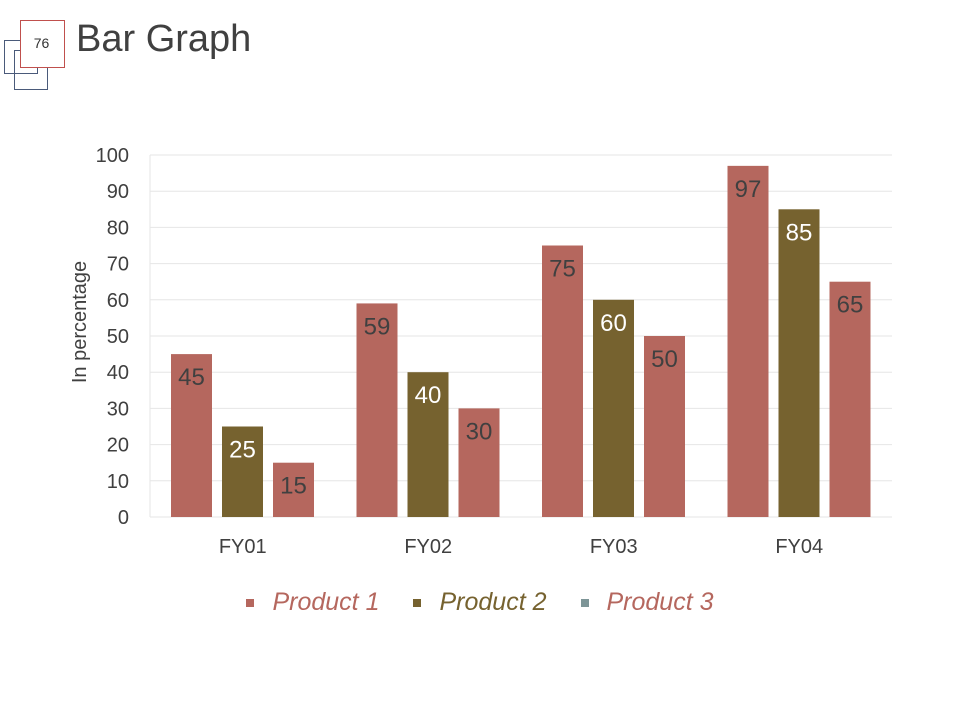  I want to click on data-label: 30, so click(479, 431).